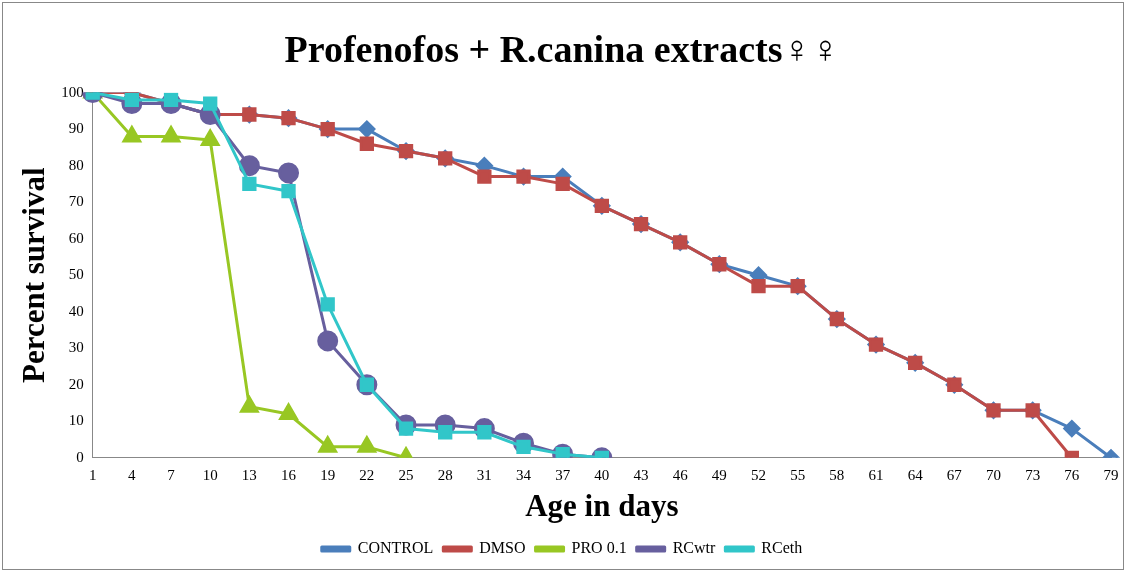  Describe the element at coordinates (76, 420) in the screenshot. I see `y-tick-label: 10` at that location.